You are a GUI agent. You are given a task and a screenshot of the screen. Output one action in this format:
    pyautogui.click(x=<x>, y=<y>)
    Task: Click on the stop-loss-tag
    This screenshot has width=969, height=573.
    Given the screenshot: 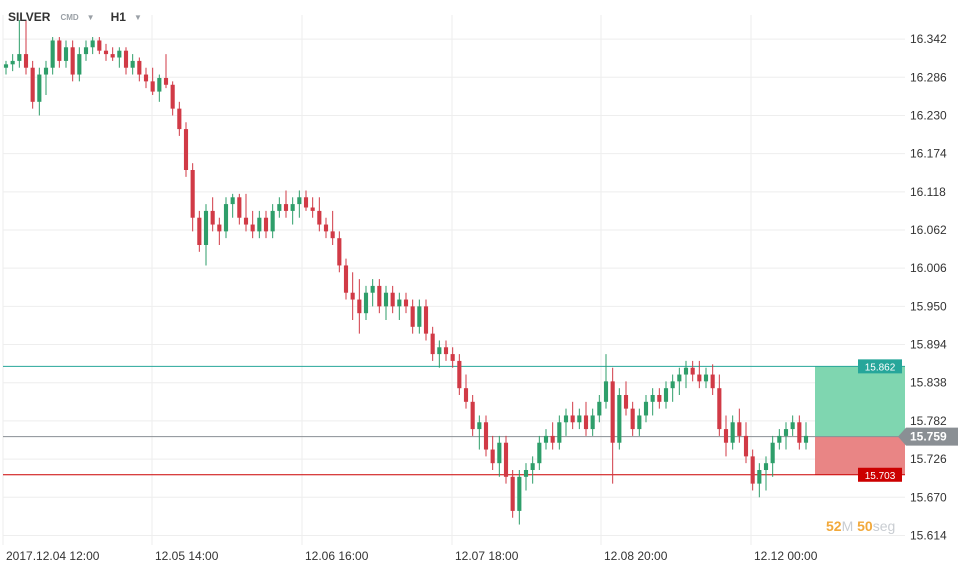 What is the action you would take?
    pyautogui.click(x=880, y=474)
    